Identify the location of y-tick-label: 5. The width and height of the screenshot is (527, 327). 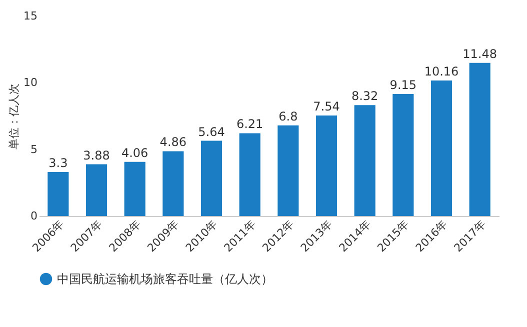
(34, 149).